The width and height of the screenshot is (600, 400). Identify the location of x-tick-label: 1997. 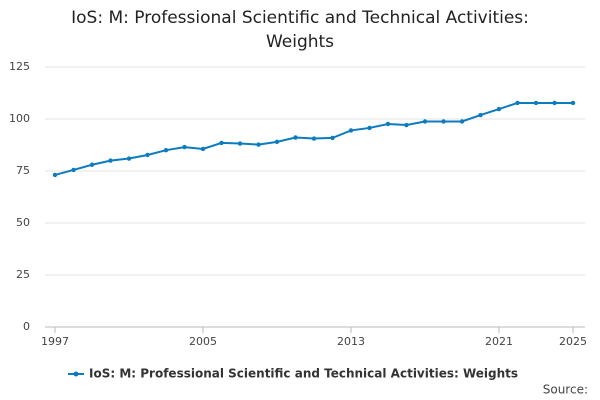
(55, 341).